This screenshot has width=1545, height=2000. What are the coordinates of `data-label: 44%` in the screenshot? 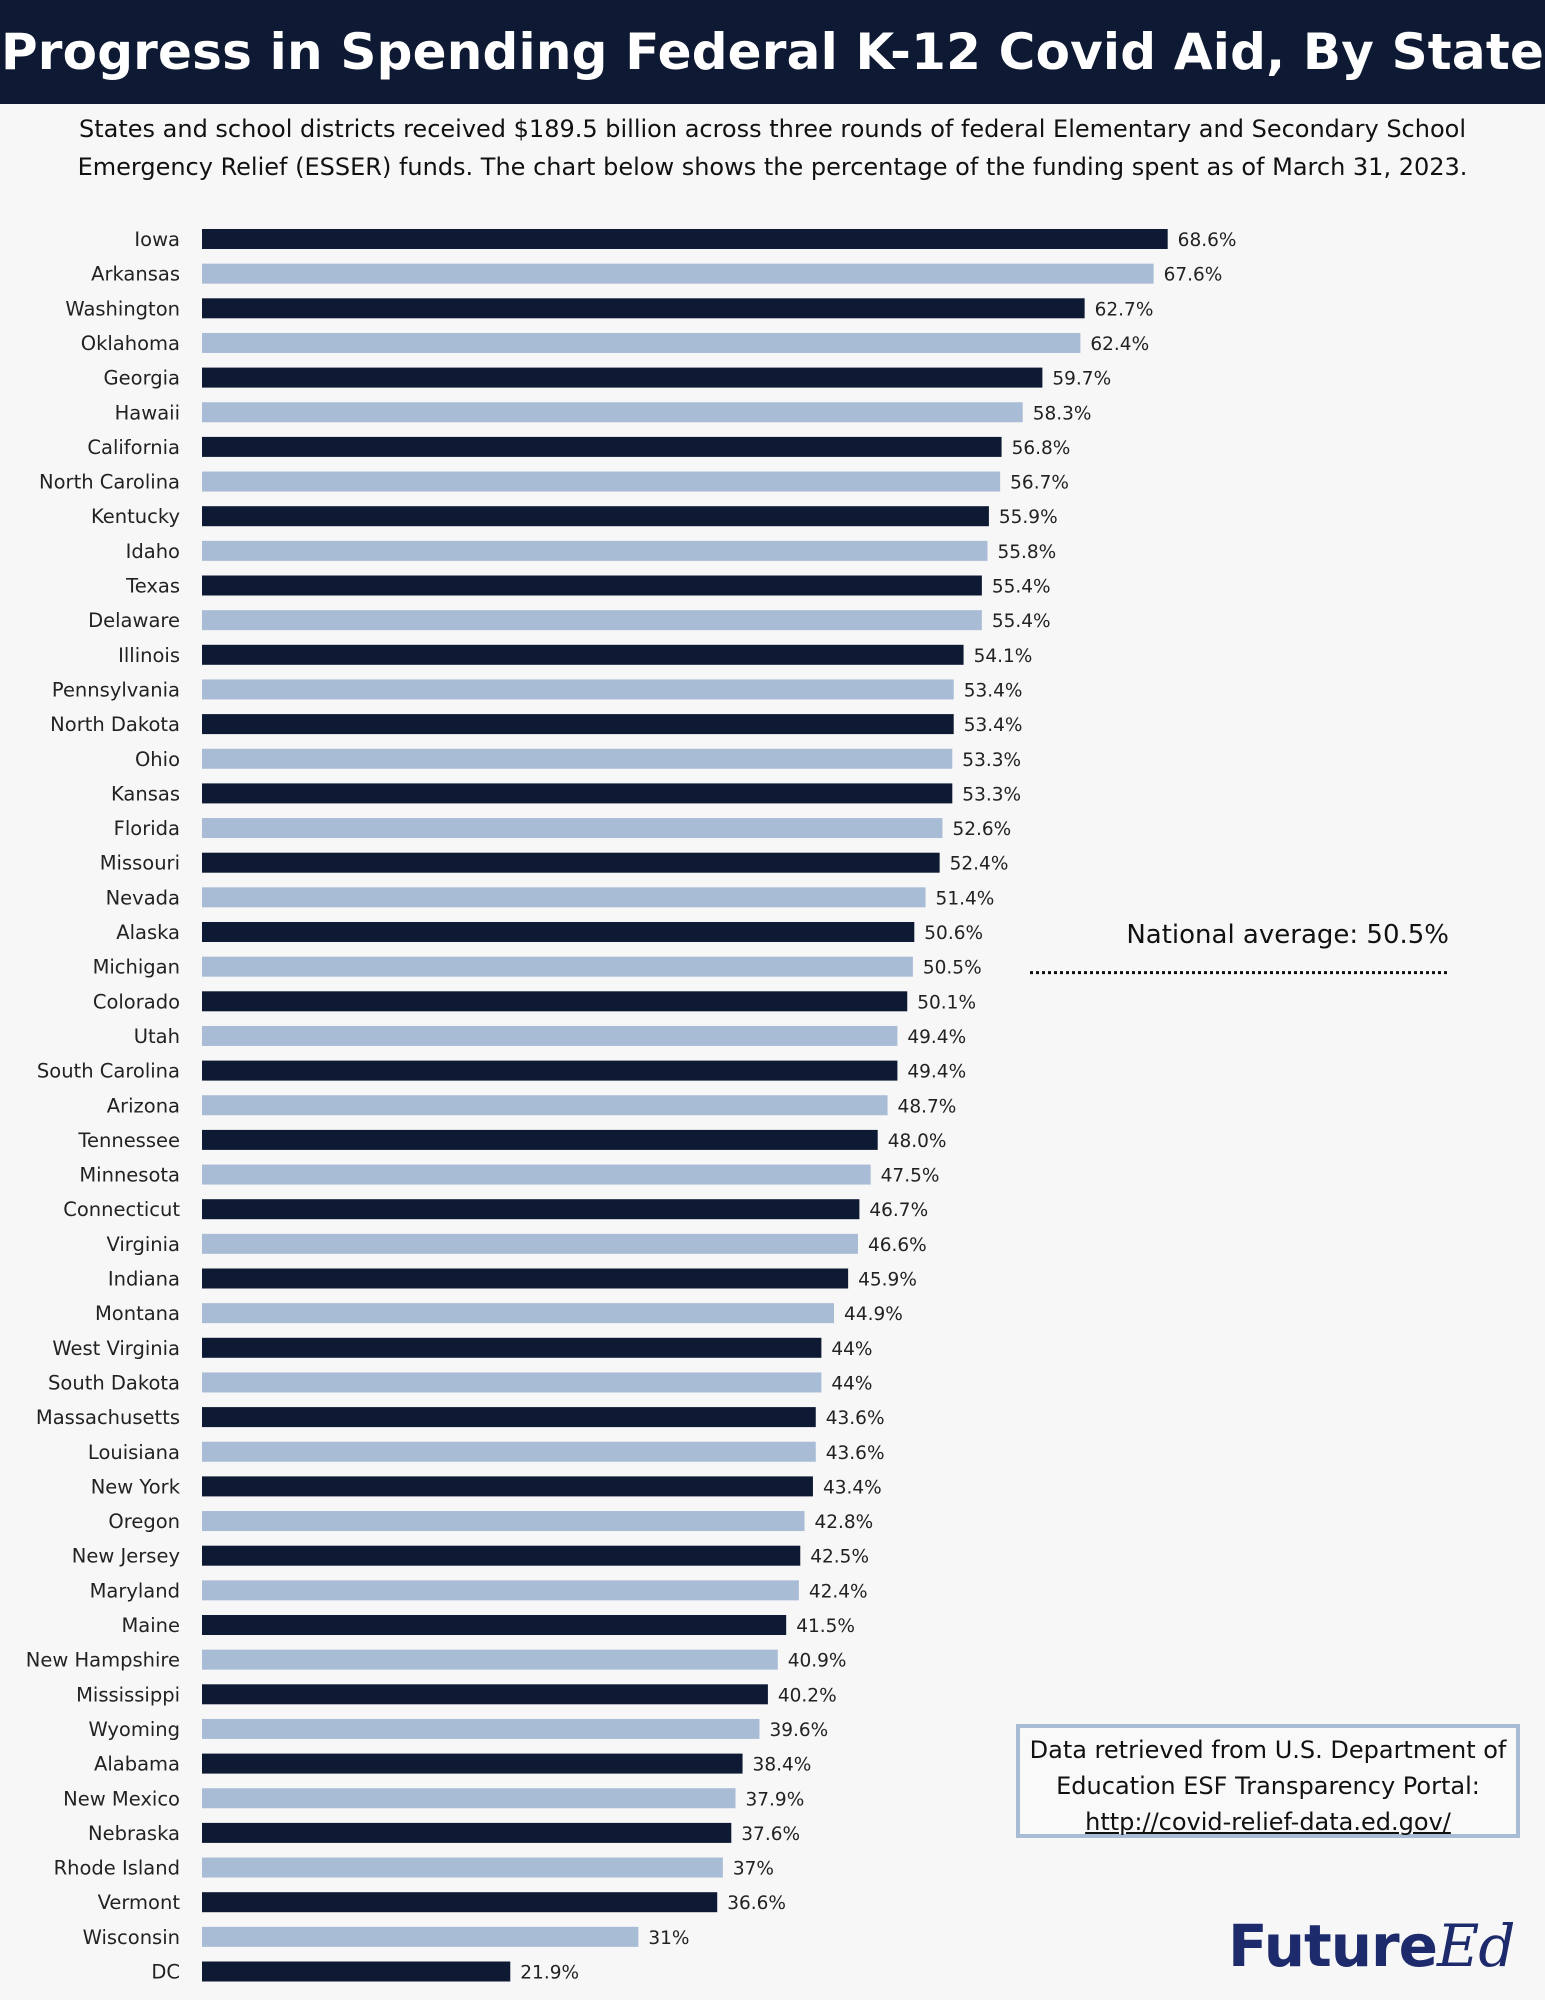 It's located at (851, 1383).